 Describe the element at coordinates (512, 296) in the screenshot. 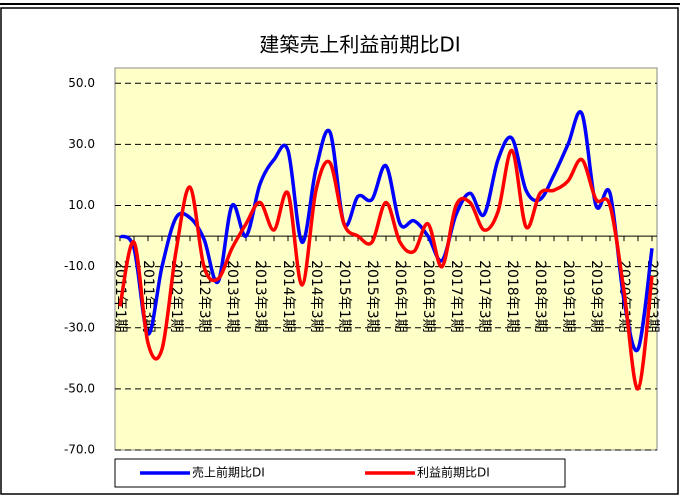

I see `x-tick-label: 2018年1期` at that location.